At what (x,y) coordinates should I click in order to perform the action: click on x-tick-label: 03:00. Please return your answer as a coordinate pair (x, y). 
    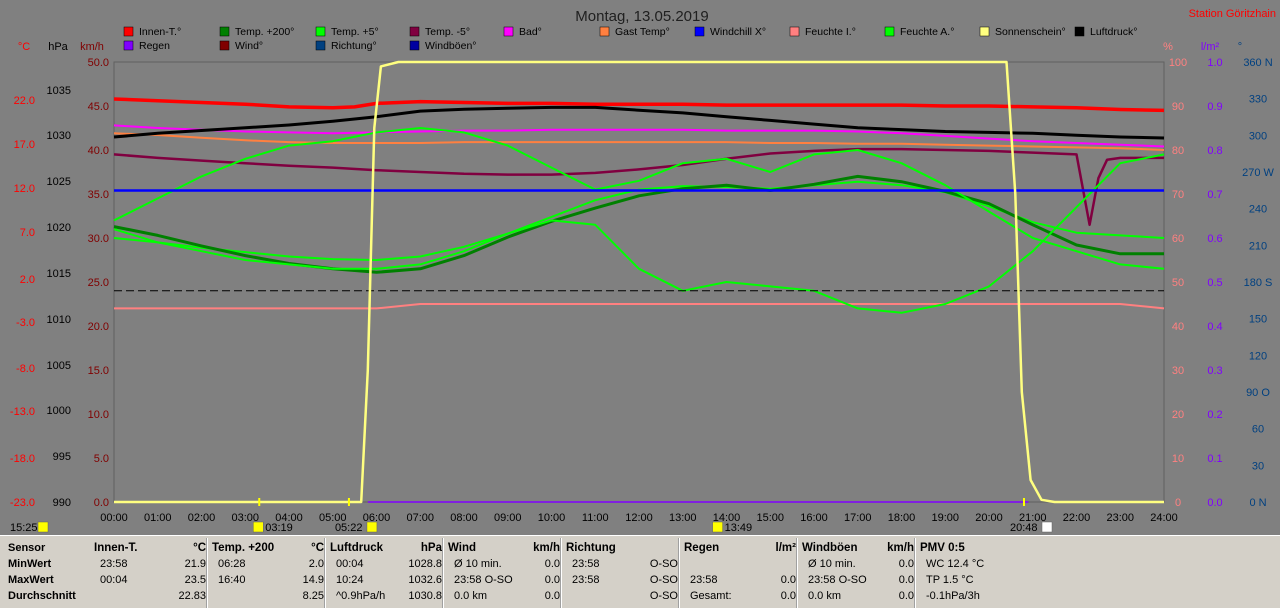
    Looking at the image, I should click on (245, 518).